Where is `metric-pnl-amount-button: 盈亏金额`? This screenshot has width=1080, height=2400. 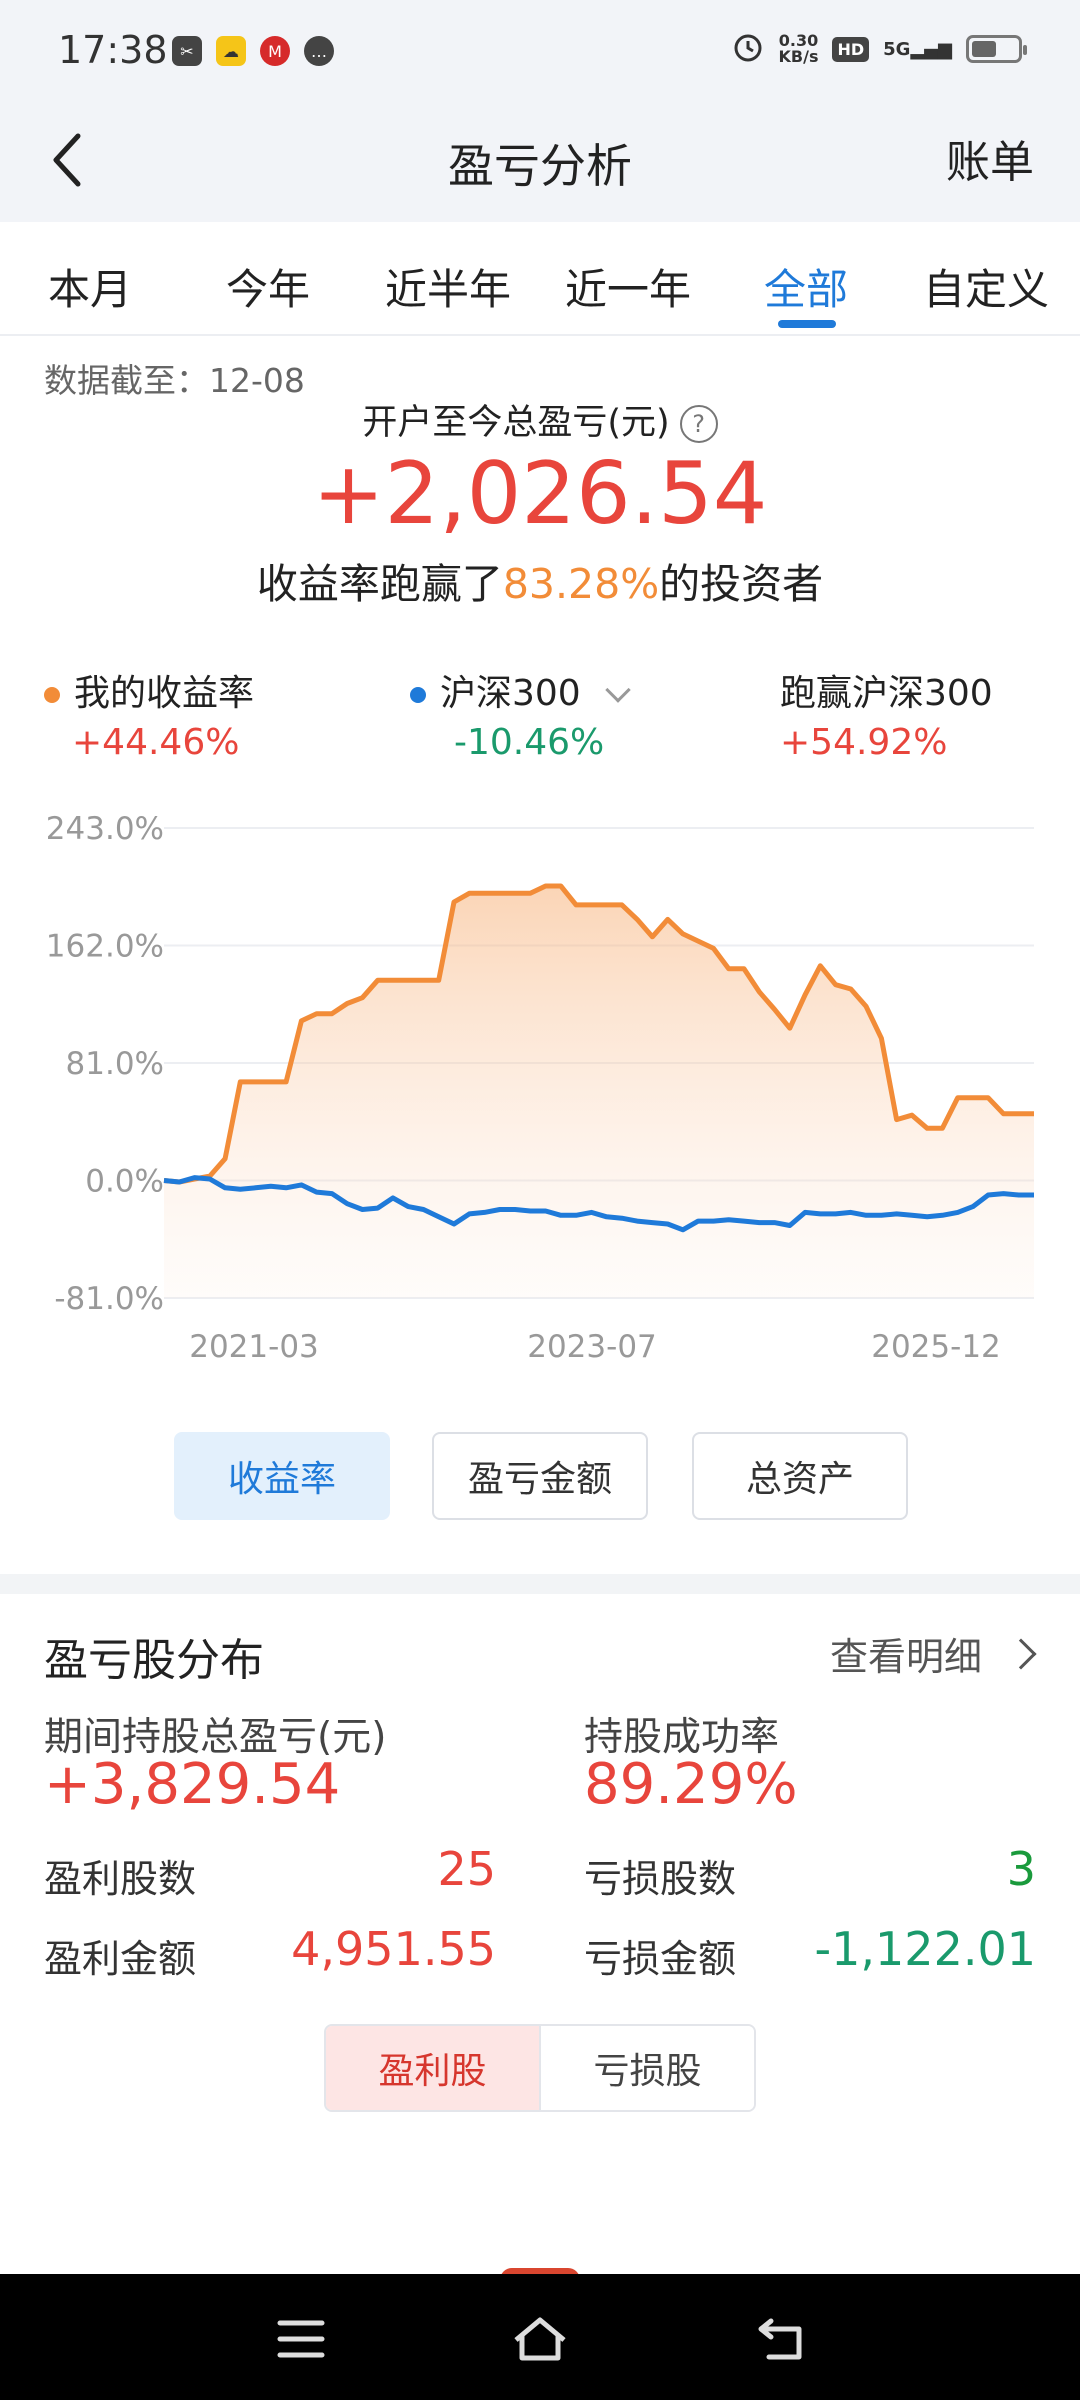 metric-pnl-amount-button: 盈亏金额 is located at coordinates (540, 1476).